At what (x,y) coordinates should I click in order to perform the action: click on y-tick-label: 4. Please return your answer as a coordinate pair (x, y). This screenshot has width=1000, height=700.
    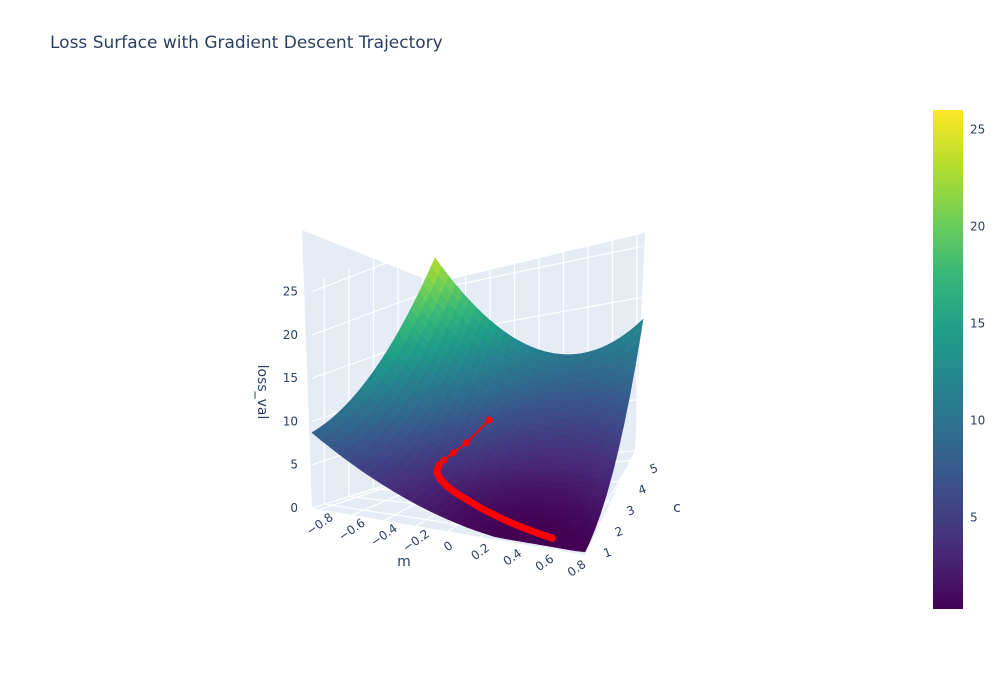
    Looking at the image, I should click on (642, 490).